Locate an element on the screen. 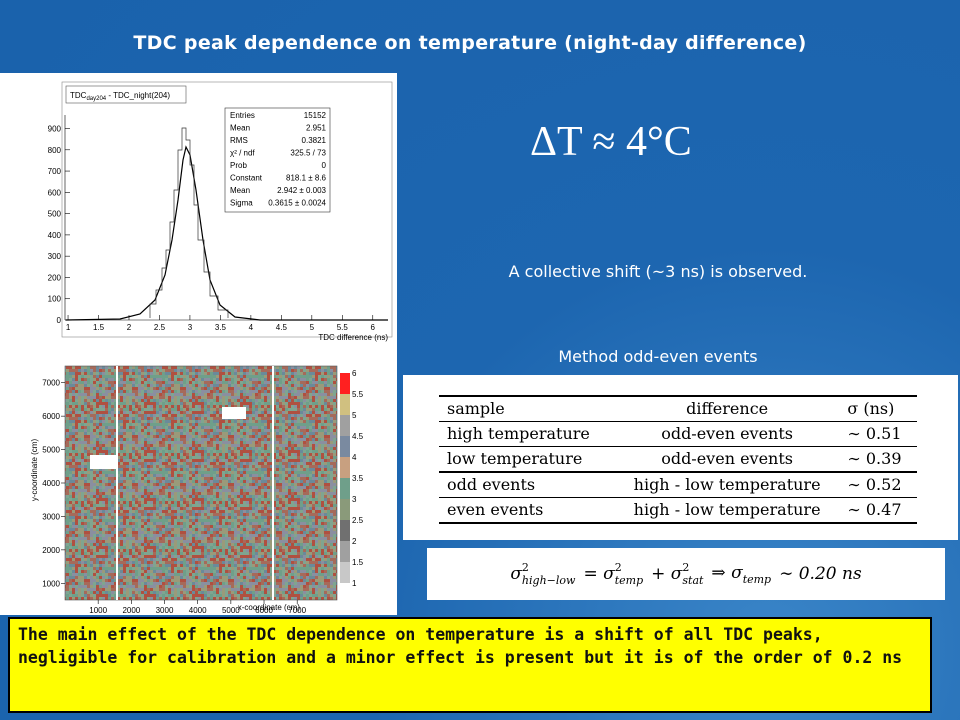 The height and width of the screenshot is (720, 960). x-axis-label: x-coordinate (cm) is located at coordinates (269, 607).